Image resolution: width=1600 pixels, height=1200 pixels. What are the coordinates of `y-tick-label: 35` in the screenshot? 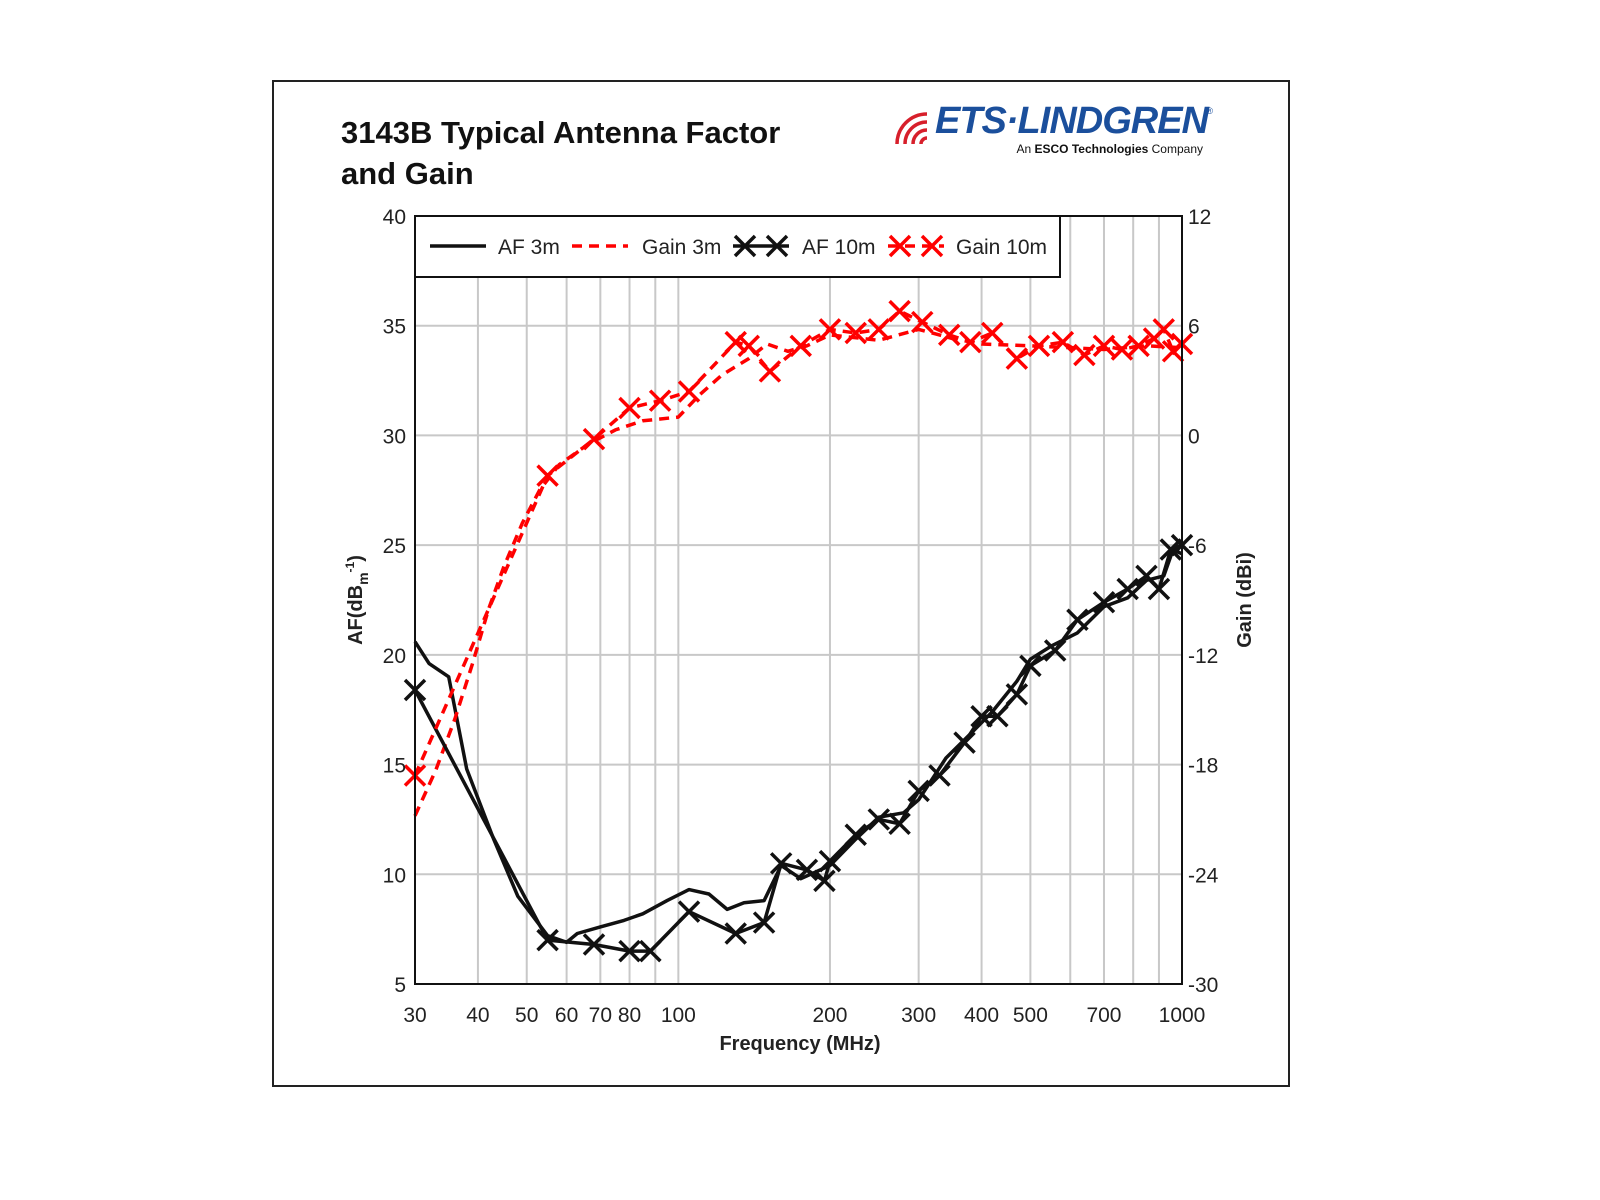 It's located at (394, 327).